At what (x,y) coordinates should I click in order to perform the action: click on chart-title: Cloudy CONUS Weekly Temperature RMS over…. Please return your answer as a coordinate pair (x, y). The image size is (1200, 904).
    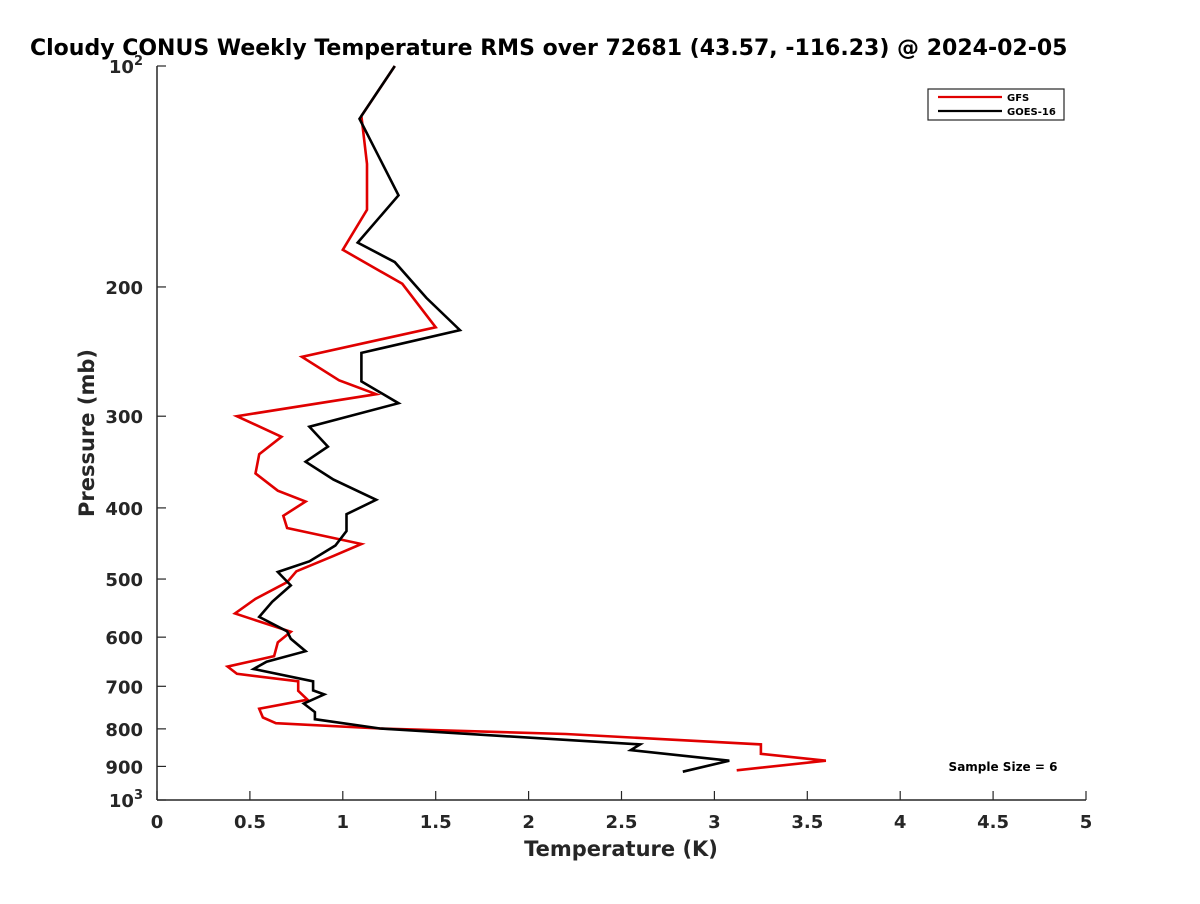
    Looking at the image, I should click on (548, 48).